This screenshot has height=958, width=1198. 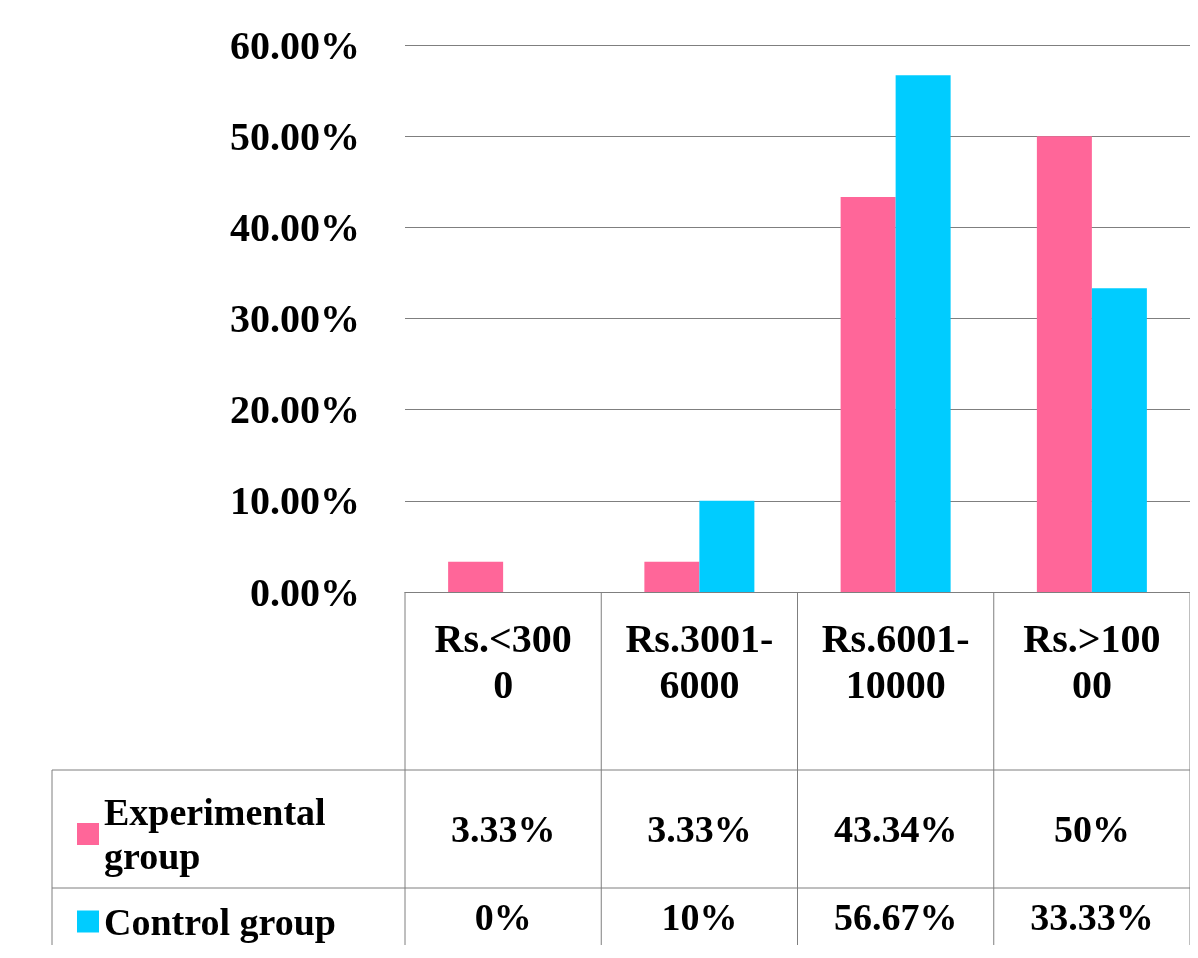 What do you see at coordinates (895, 661) in the screenshot?
I see `x-tick-label: Rs.6001-10000` at bounding box center [895, 661].